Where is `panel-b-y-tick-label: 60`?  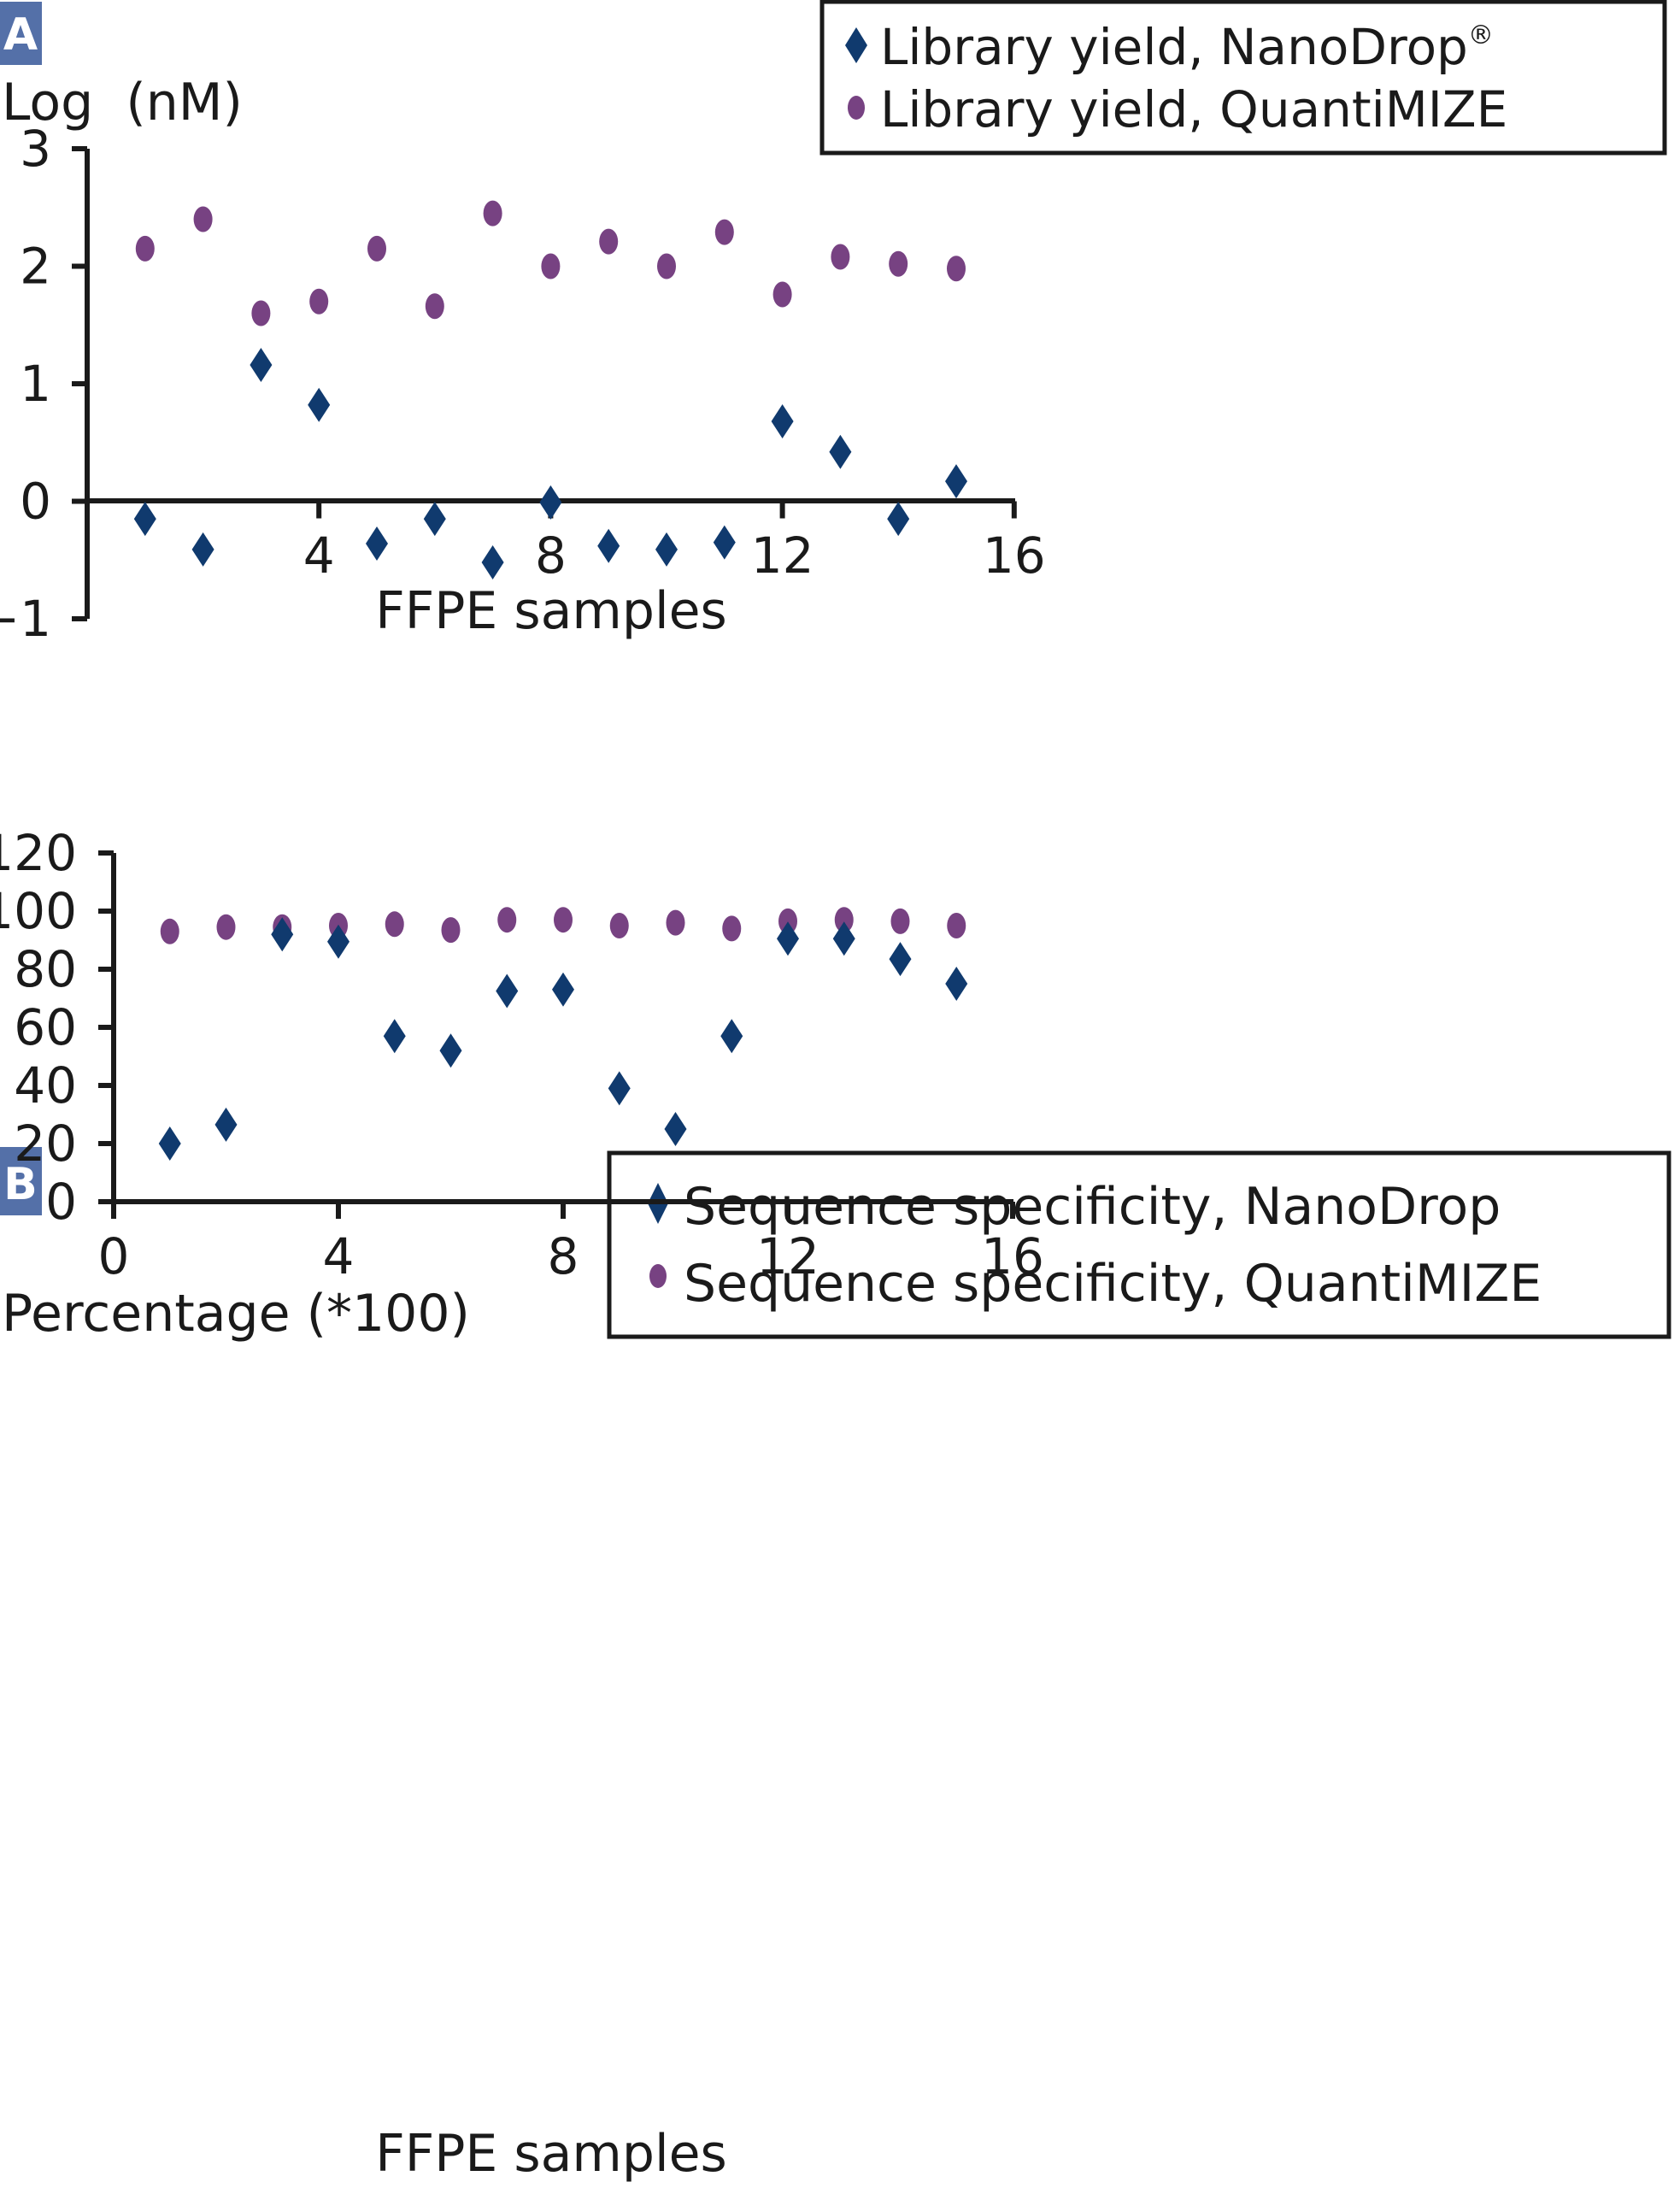 panel-b-y-tick-label: 60 is located at coordinates (45, 1027).